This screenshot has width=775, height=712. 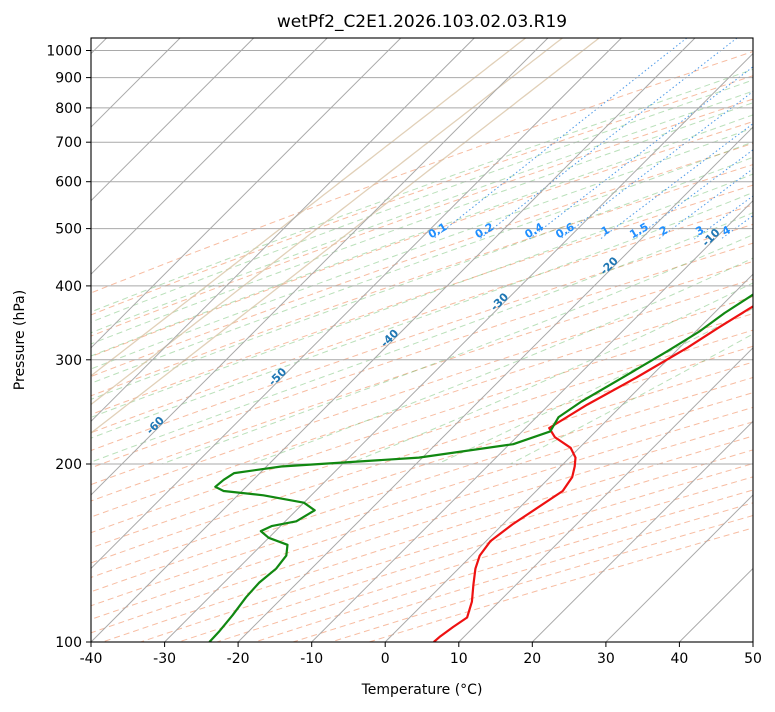 I want to click on y-tick-label: 200, so click(x=68, y=465).